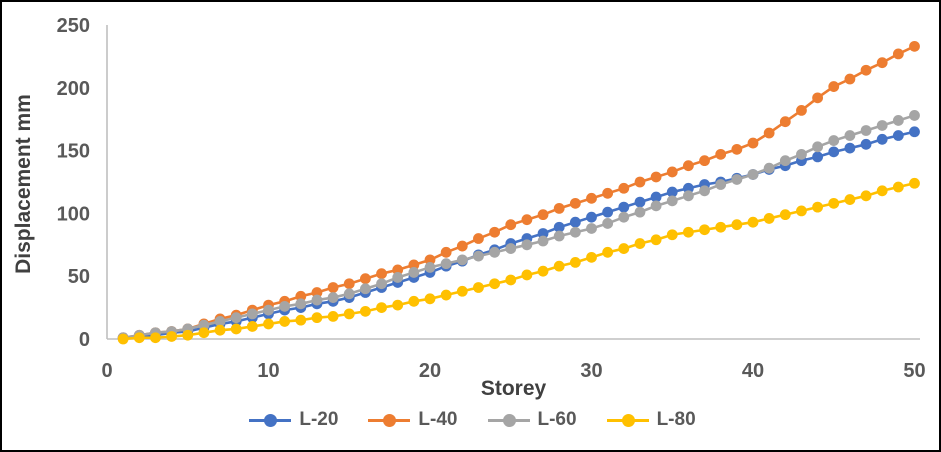 This screenshot has width=941, height=452. Describe the element at coordinates (753, 371) in the screenshot. I see `x-tick-label: 40` at that location.